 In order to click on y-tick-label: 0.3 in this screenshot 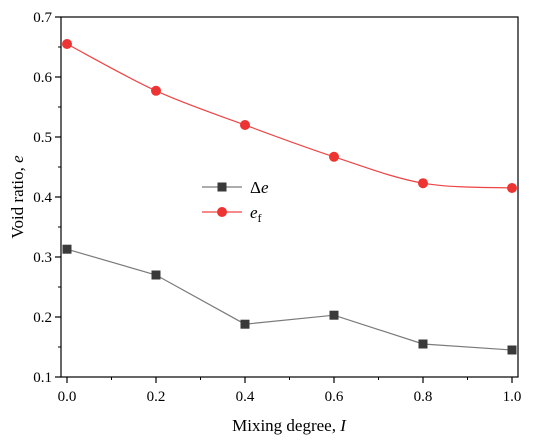, I will do `click(42, 258)`.